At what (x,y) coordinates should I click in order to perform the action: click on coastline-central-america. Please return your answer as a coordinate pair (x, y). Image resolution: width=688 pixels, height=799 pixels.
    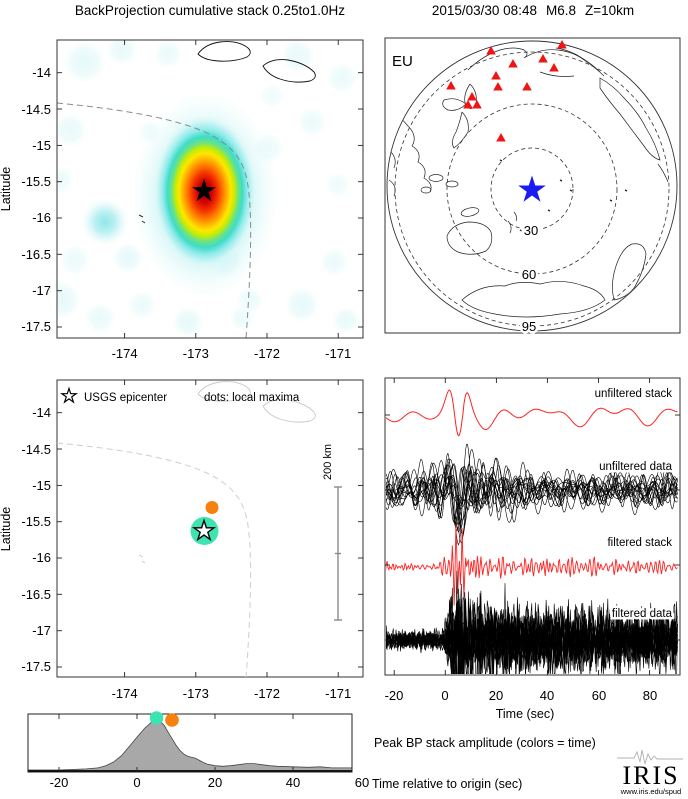
    Looking at the image, I should click on (663, 173).